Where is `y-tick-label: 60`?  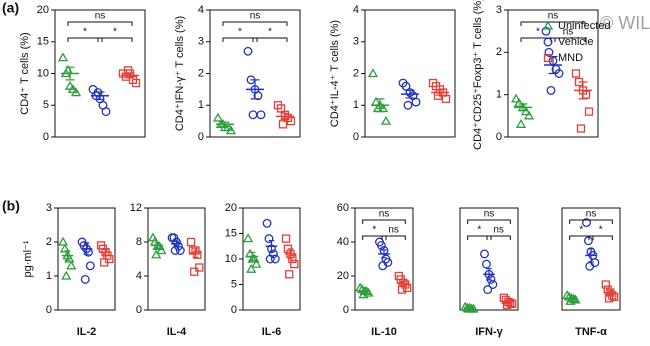 y-tick-label: 60 is located at coordinates (343, 208).